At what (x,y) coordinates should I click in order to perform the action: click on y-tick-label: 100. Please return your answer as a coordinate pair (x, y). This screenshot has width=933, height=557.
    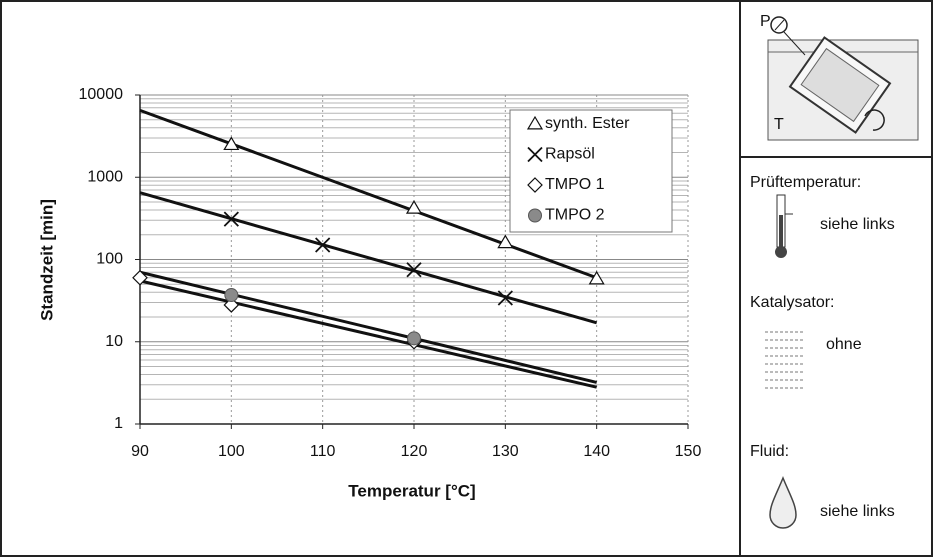
    Looking at the image, I should click on (109, 259).